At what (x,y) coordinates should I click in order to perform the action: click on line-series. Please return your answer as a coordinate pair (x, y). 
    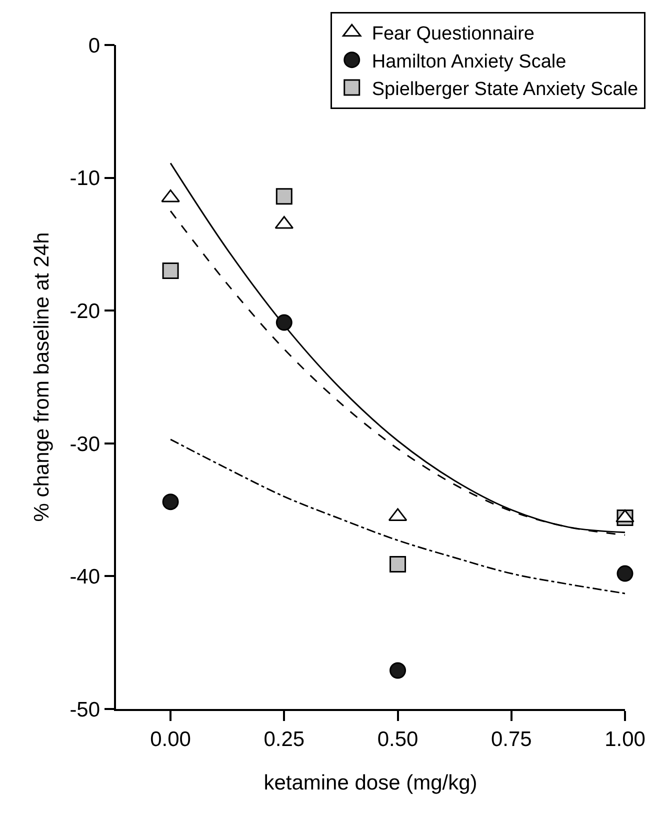
    Looking at the image, I should click on (397, 516).